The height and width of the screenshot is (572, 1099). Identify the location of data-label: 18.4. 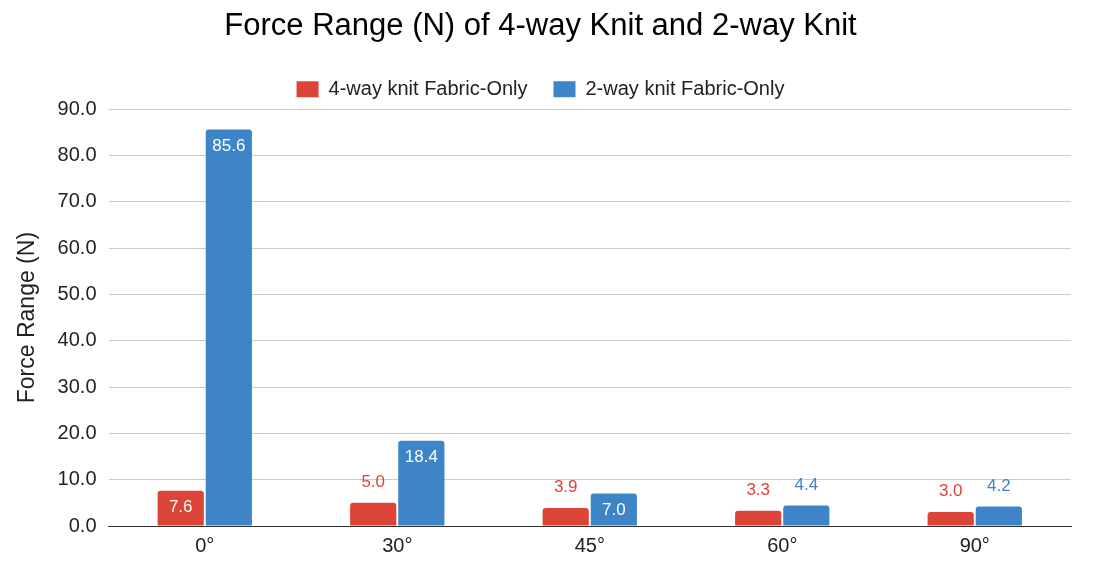
(421, 456).